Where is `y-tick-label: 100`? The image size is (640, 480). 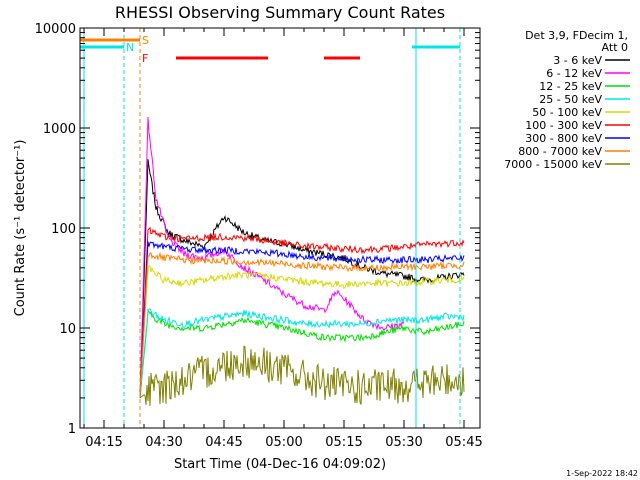
y-tick-label: 100 is located at coordinates (63, 229).